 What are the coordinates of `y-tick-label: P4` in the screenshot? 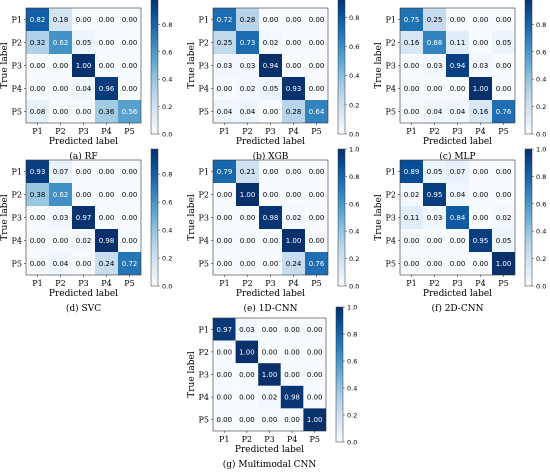 It's located at (391, 241).